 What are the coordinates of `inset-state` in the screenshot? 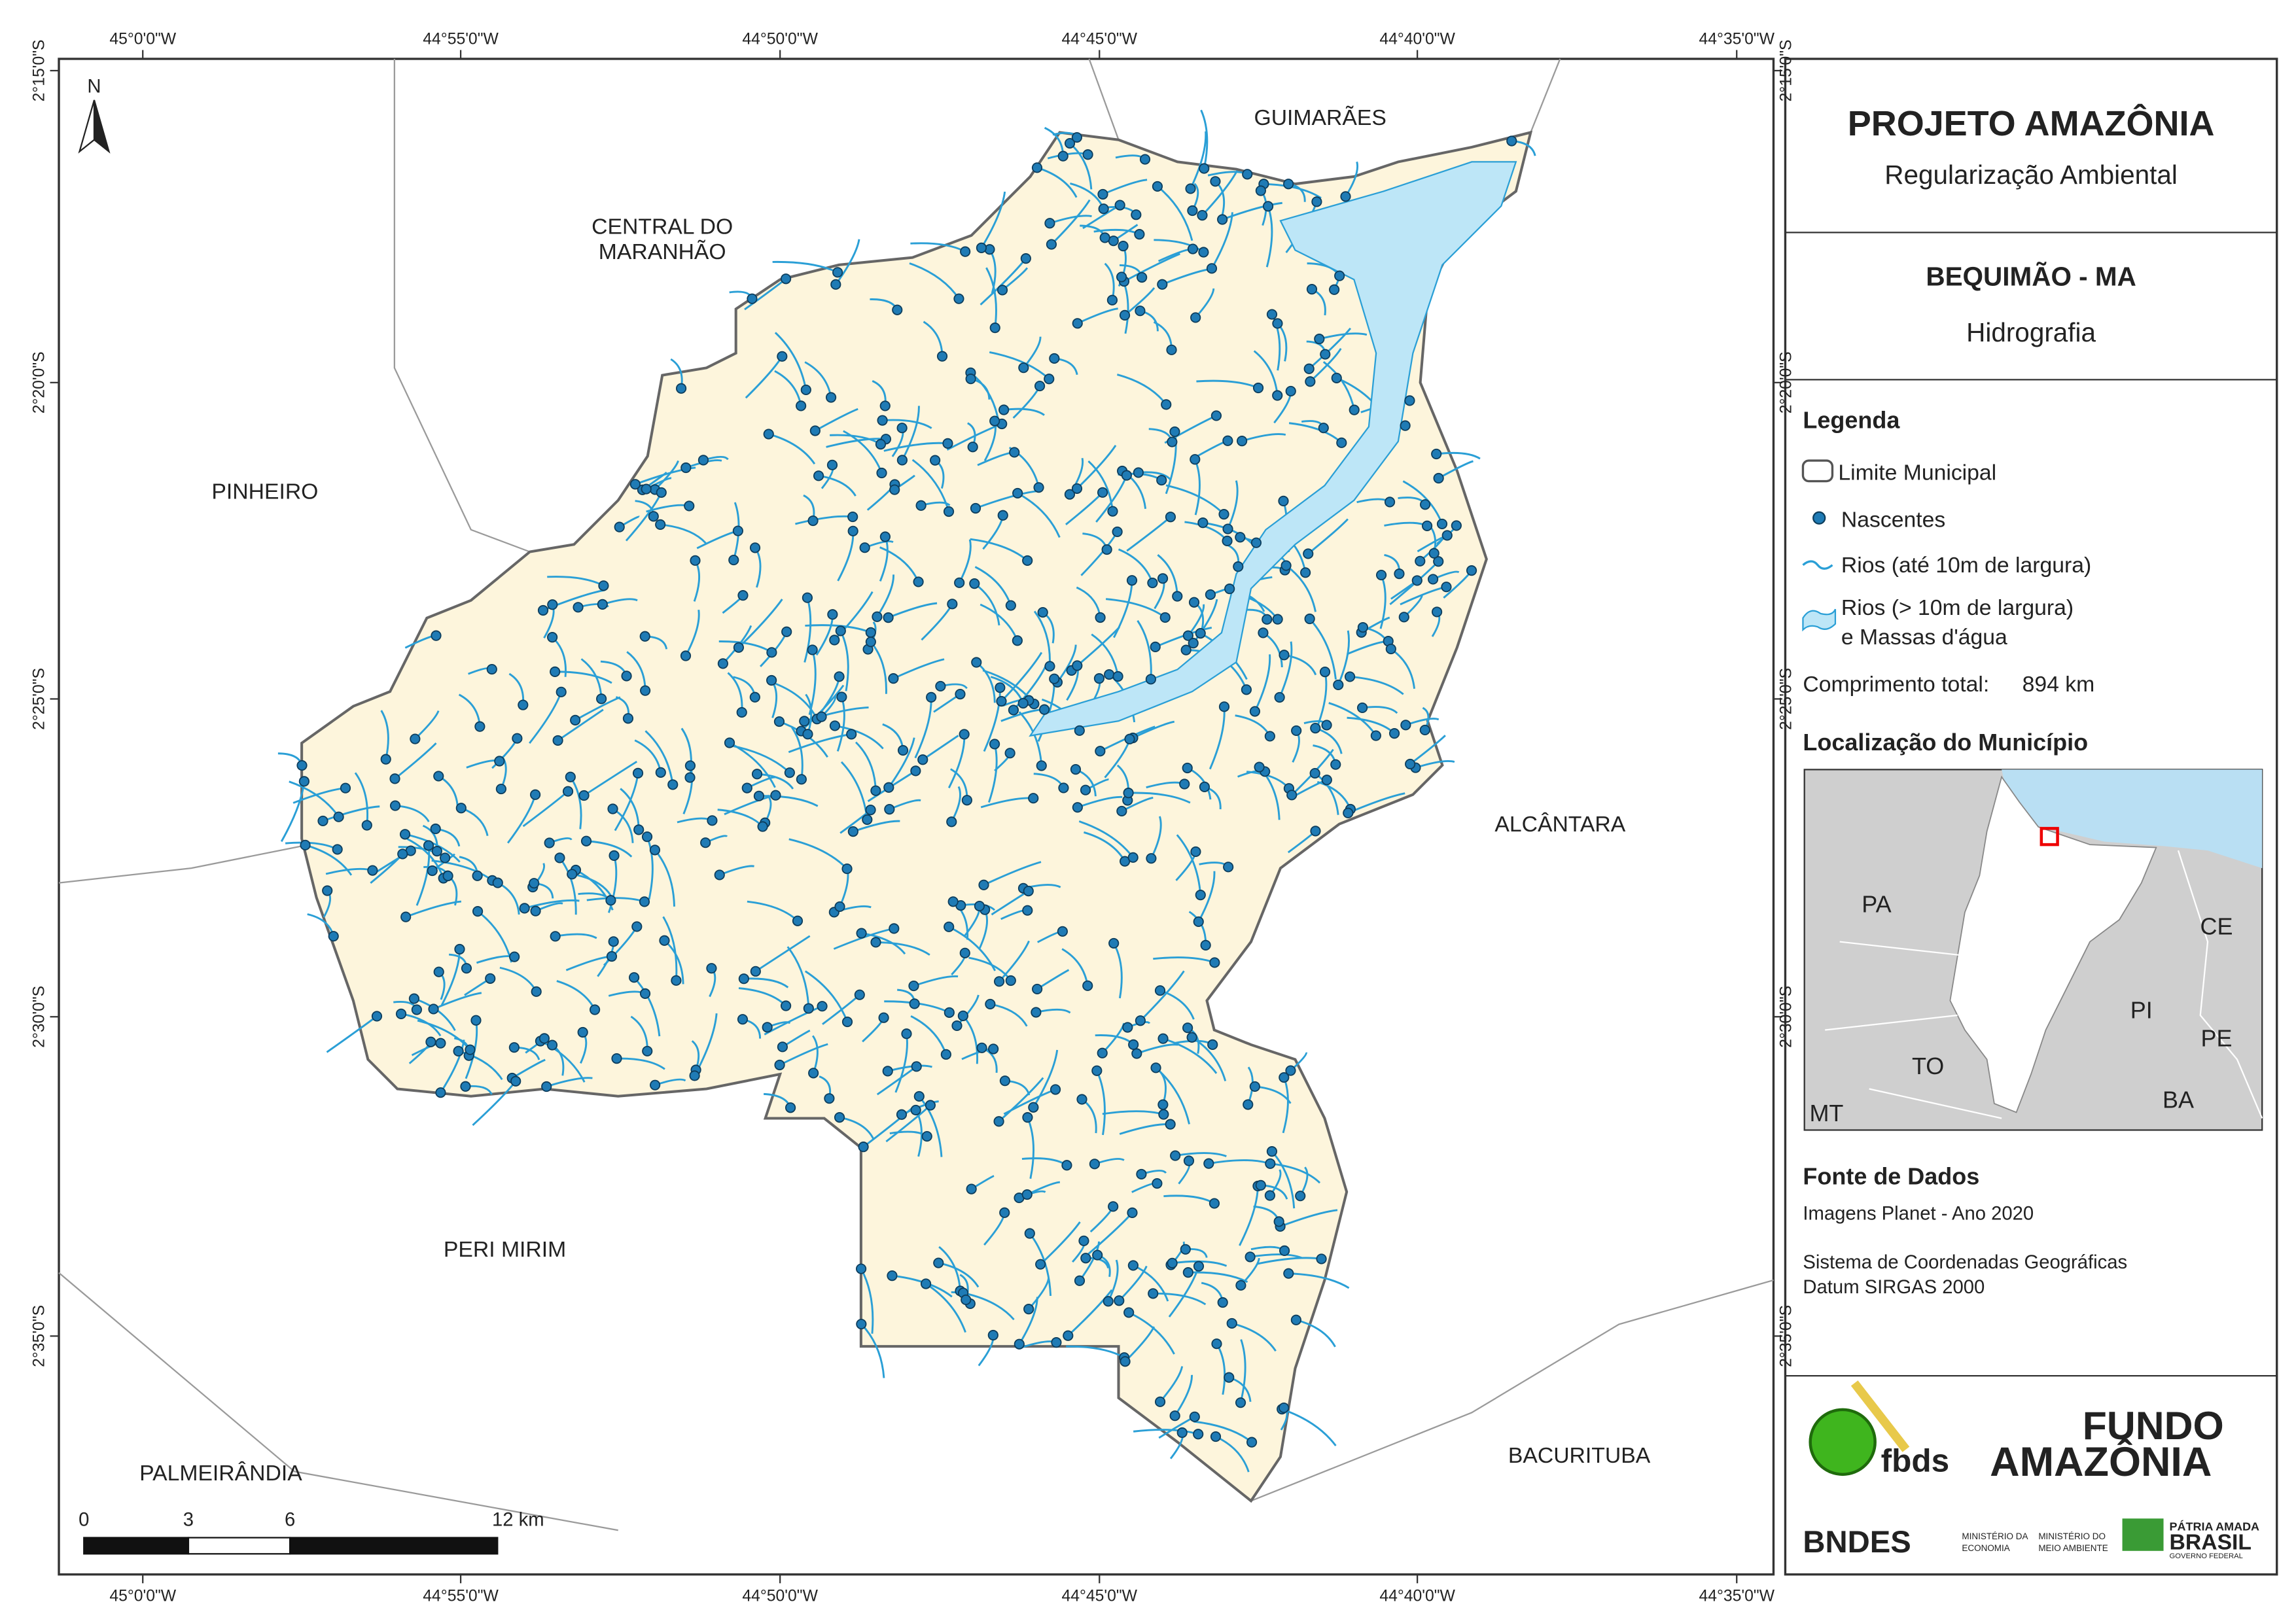 It's located at (2053, 944).